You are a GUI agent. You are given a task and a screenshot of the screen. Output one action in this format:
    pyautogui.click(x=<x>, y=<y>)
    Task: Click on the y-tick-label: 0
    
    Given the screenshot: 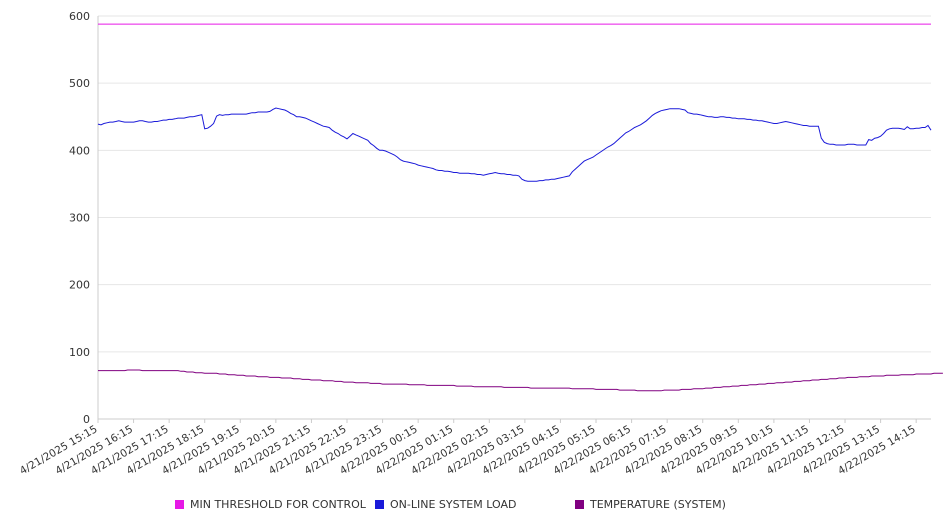 What is the action you would take?
    pyautogui.click(x=86, y=419)
    